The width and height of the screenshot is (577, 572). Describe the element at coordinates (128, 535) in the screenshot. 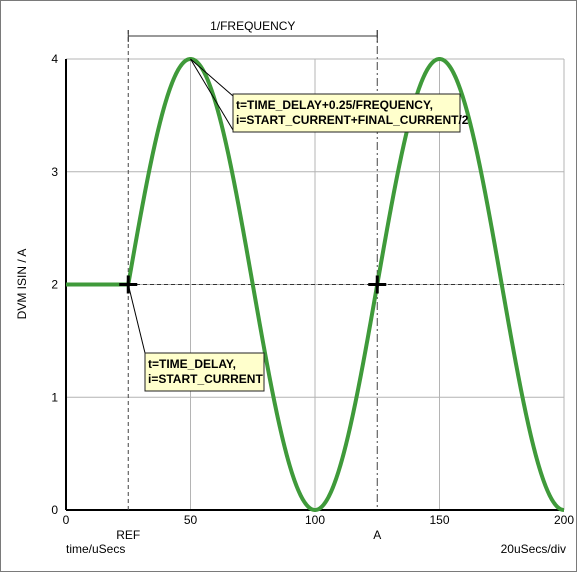

I see `marker-label-ref: REF` at that location.